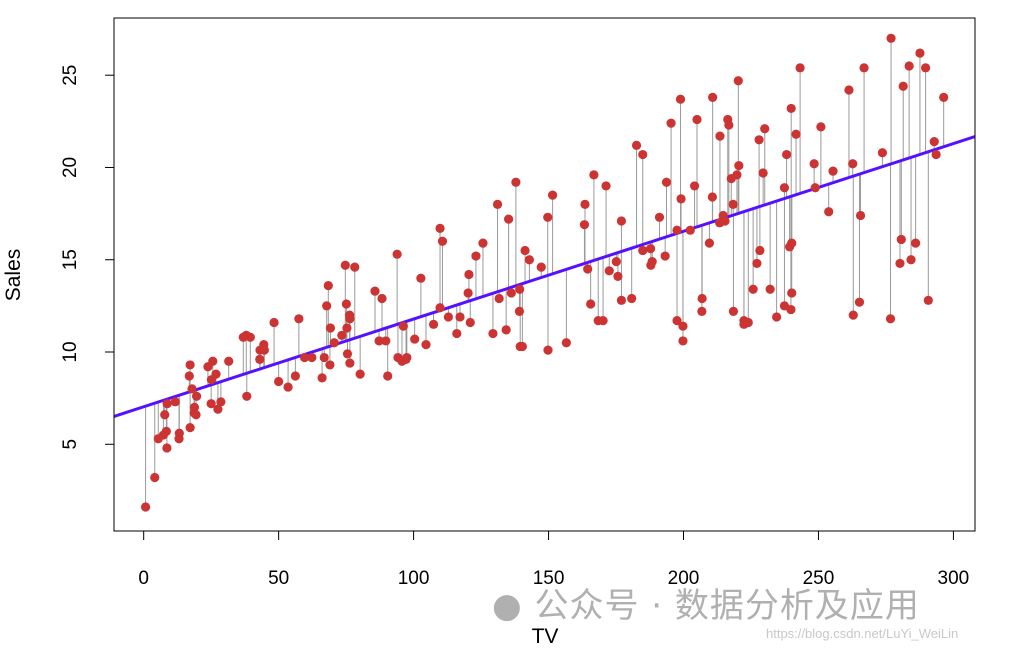 This screenshot has height=653, width=1011. What do you see at coordinates (143, 578) in the screenshot?
I see `x-tick-label: 0` at bounding box center [143, 578].